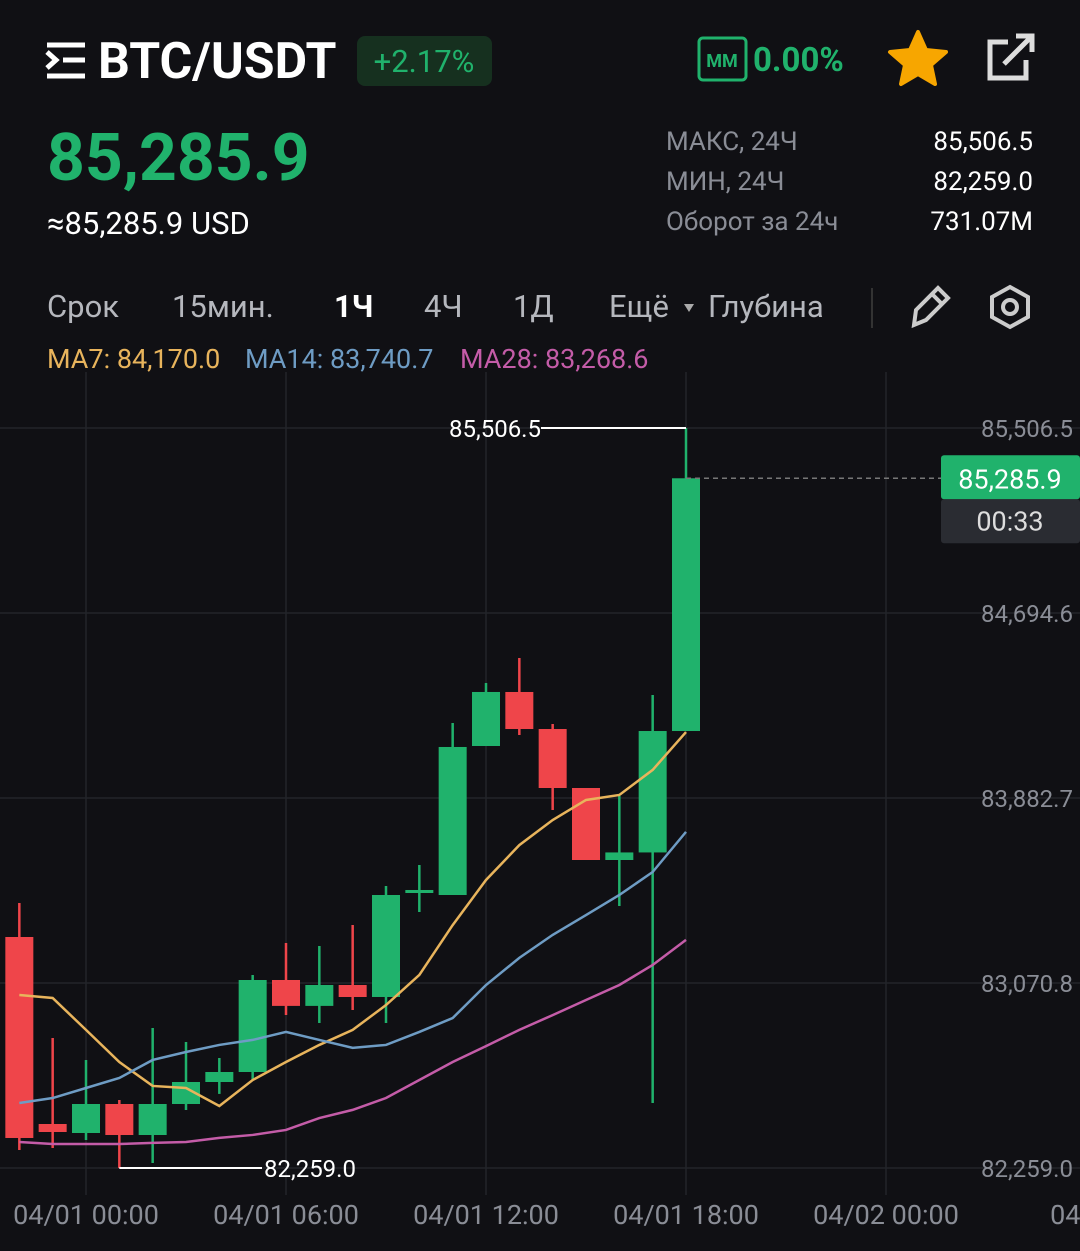  I want to click on last-price: 85,285.9, so click(178, 158).